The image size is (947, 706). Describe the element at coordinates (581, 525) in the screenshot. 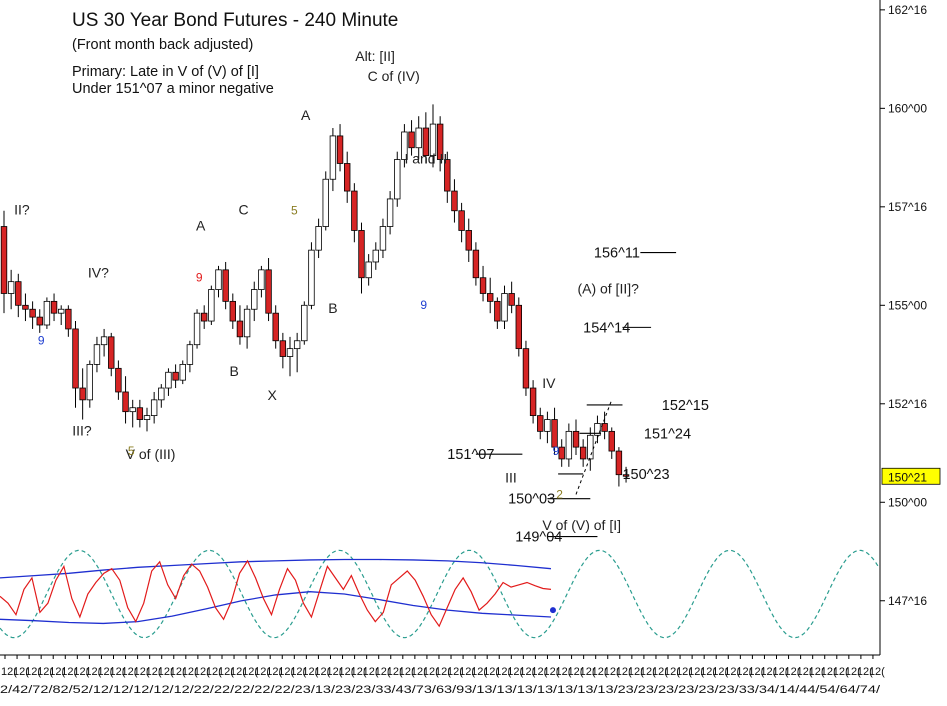

I see `wave-label: V of (V) of [I]` at that location.